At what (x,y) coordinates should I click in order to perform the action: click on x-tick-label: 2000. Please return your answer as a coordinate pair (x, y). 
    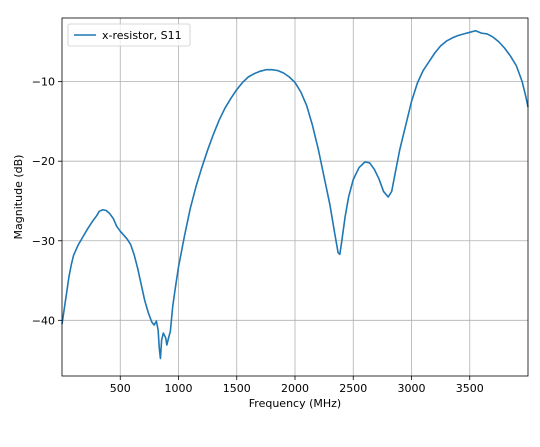
    Looking at the image, I should click on (295, 388).